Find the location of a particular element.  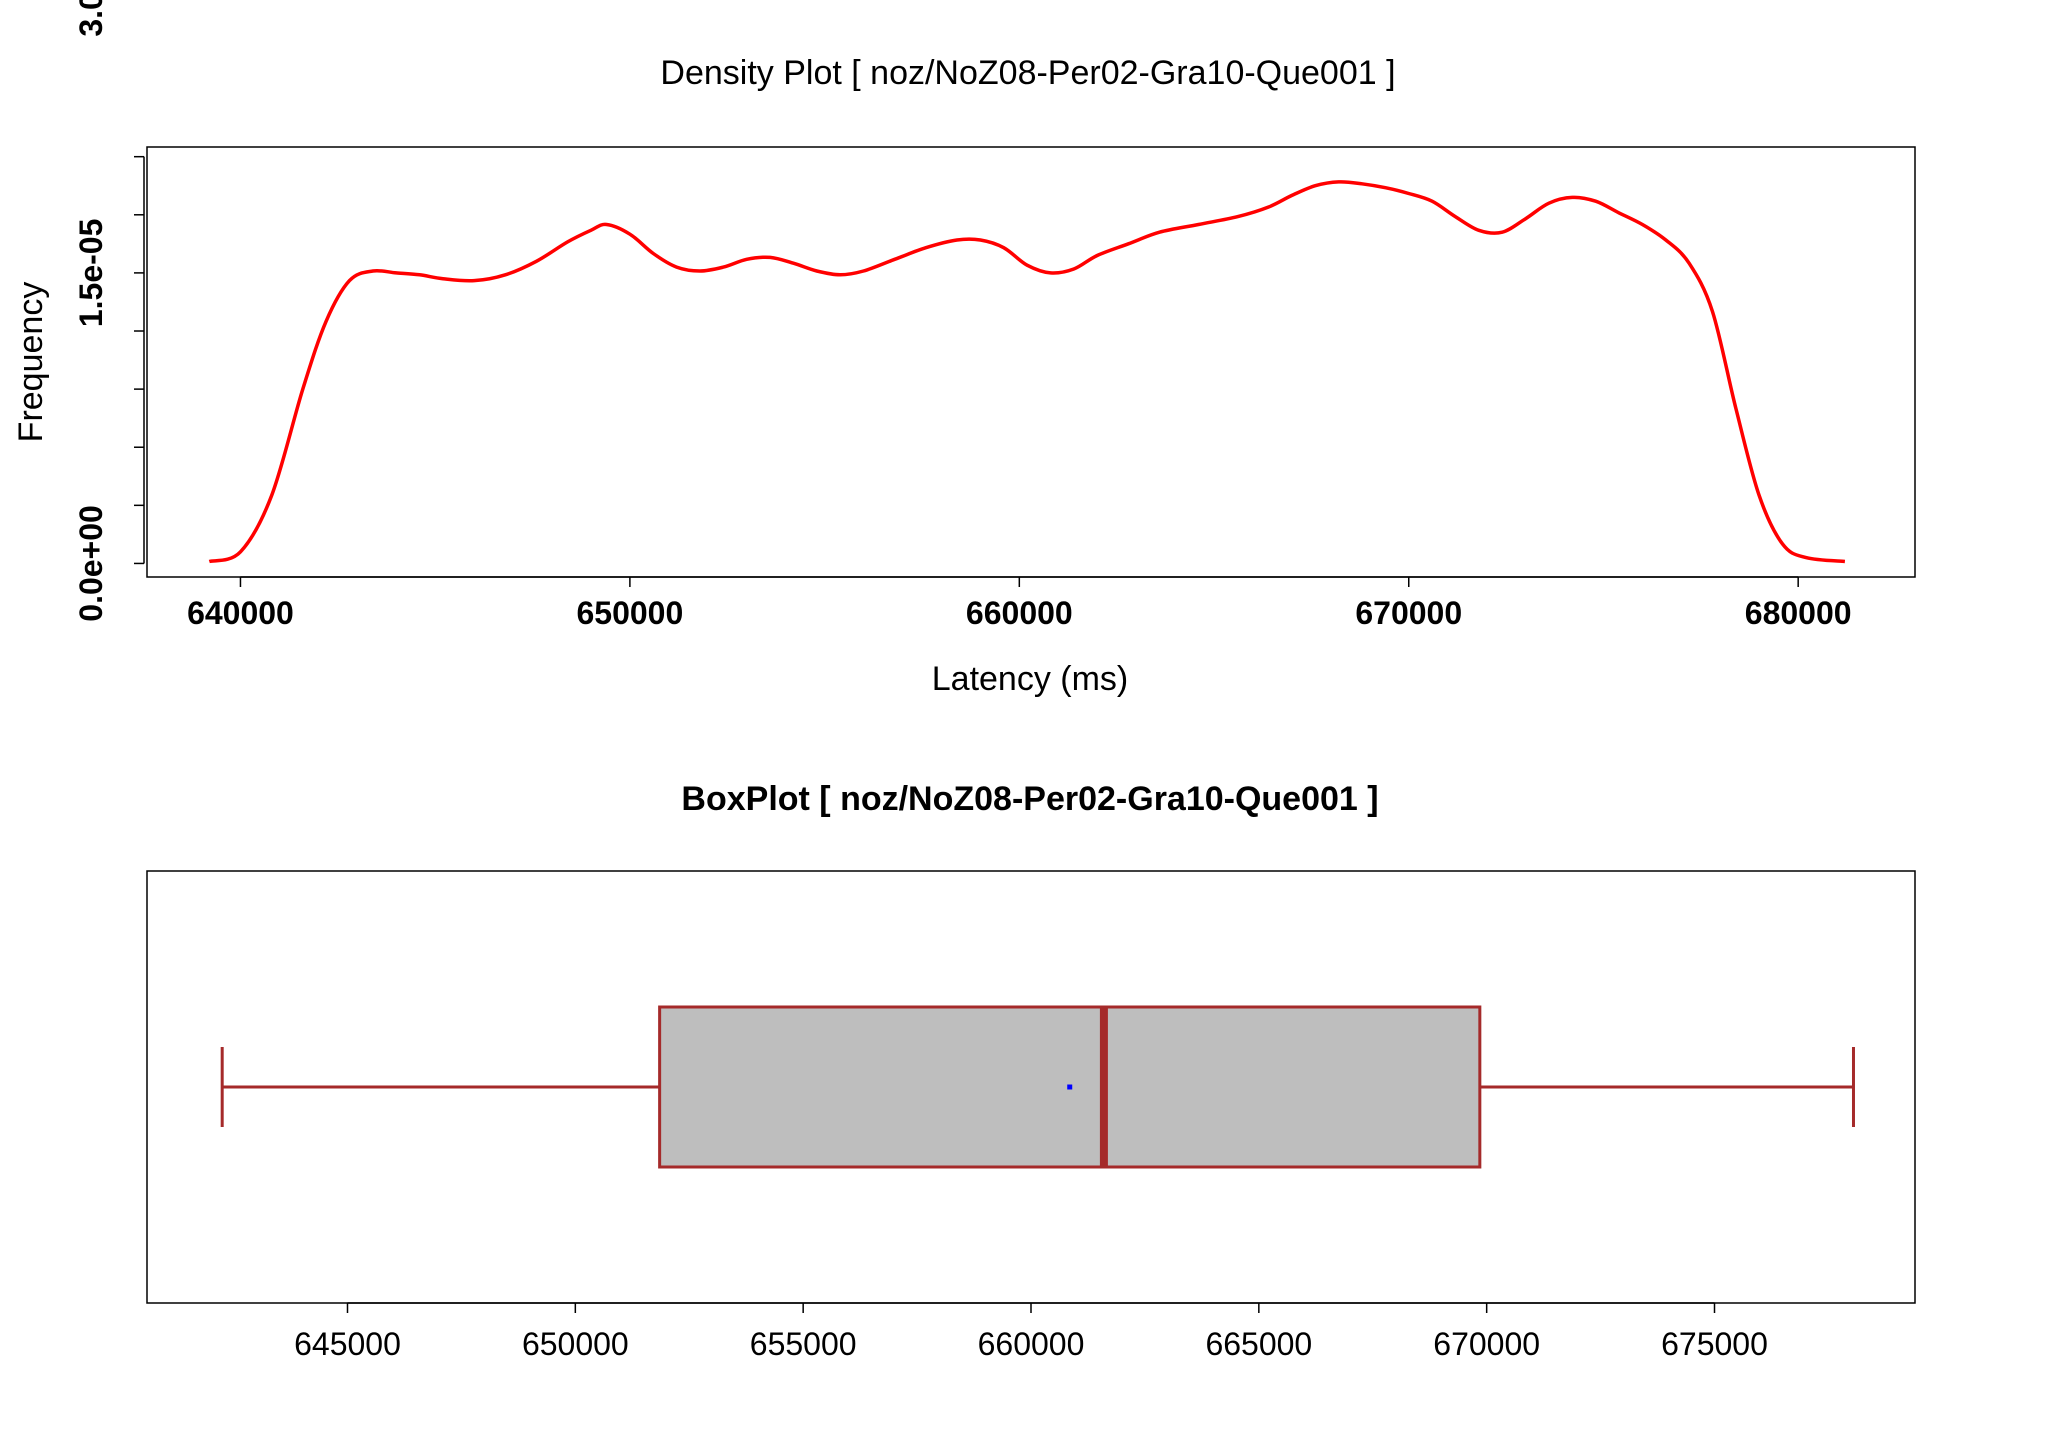

boxplot-x-tick-label: 645000 is located at coordinates (347, 1344).